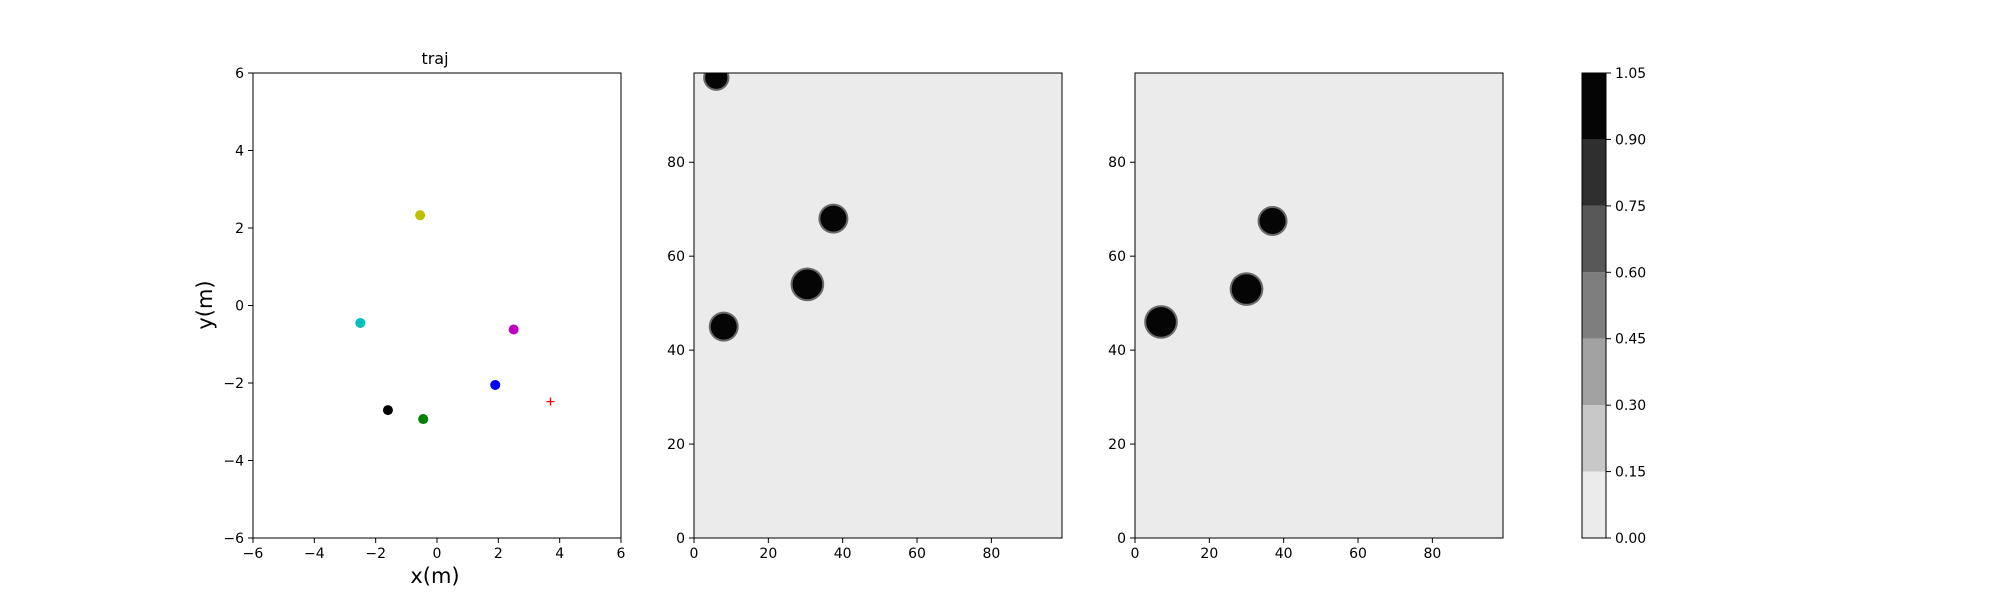 The width and height of the screenshot is (2000, 605). I want to click on colorbar: 0.00 0.15 0.30 0.45 0.60 0.75 0.90 1.05, so click(1613, 306).